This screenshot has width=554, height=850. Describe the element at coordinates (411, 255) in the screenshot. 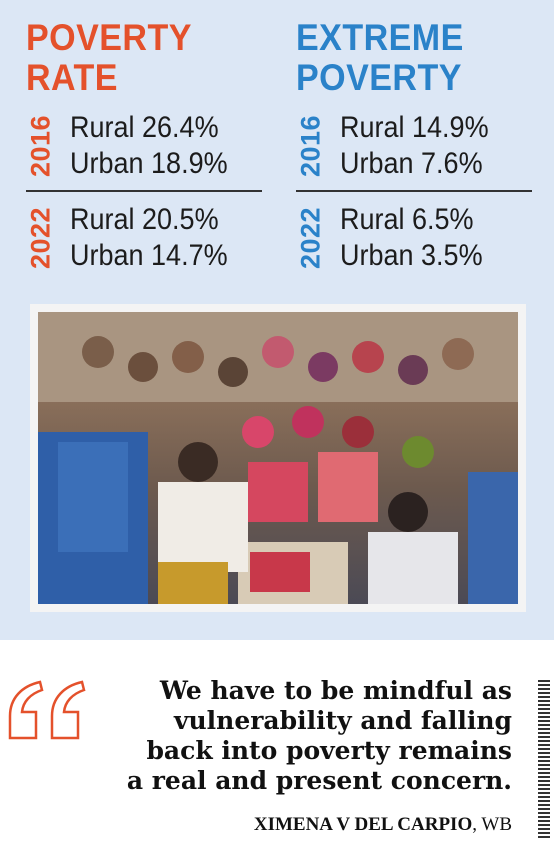

I see `extreme-2022-urban: Urban 3.5%` at that location.